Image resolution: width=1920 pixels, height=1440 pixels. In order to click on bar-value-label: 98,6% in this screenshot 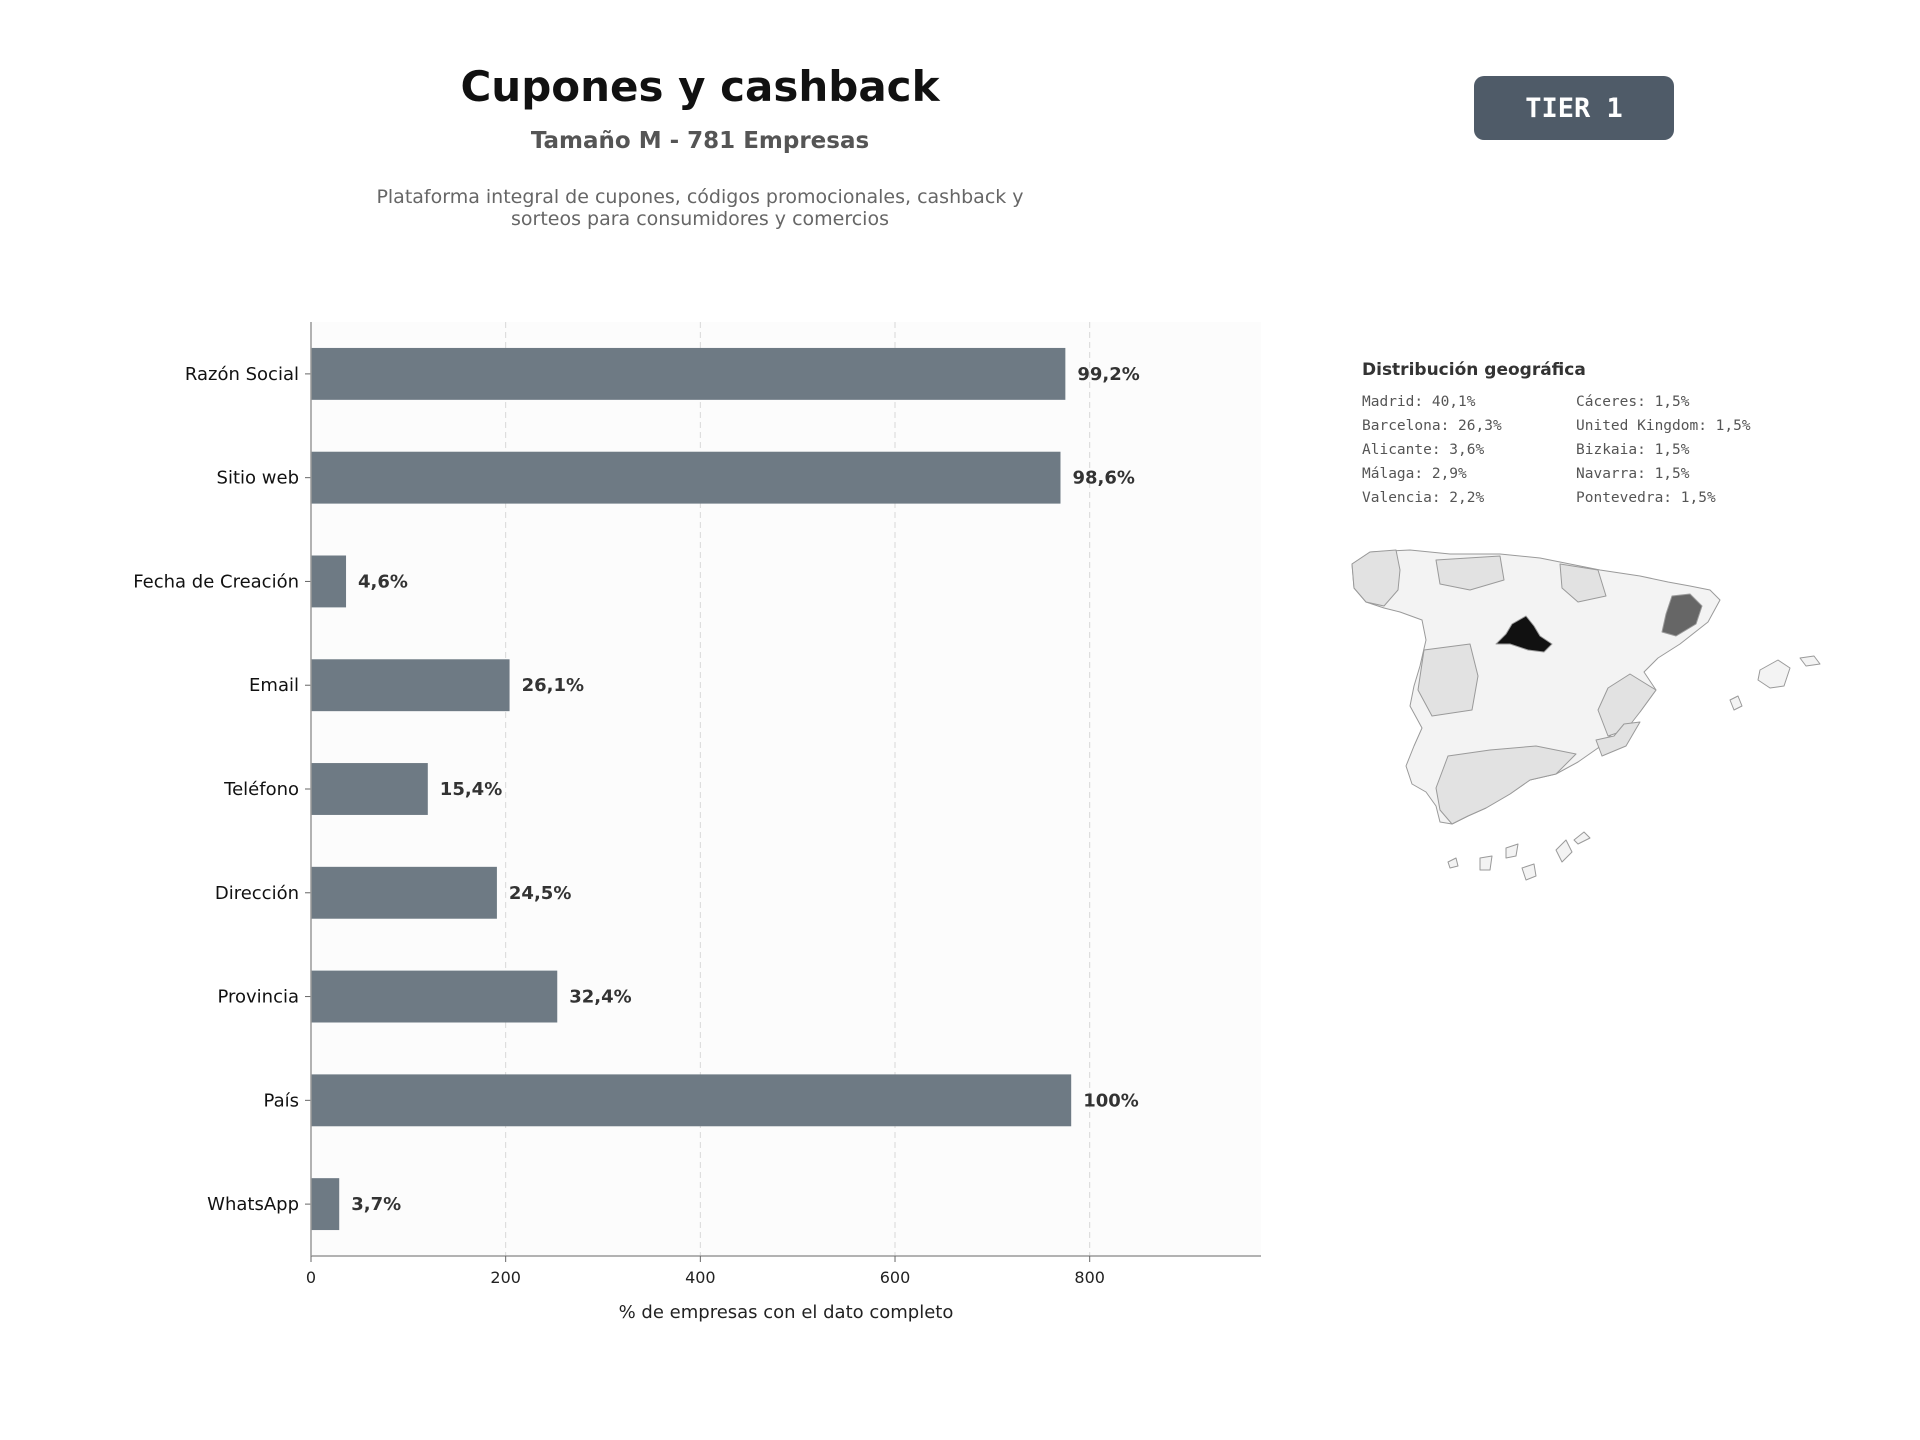, I will do `click(1103, 478)`.